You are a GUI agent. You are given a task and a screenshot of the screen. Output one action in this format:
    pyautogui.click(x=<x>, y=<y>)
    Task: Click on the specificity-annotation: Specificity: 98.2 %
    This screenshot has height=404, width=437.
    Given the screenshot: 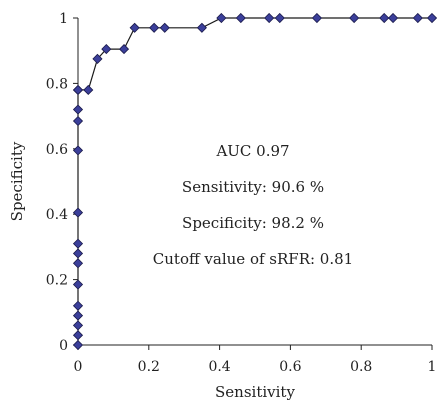 What is the action you would take?
    pyautogui.click(x=253, y=223)
    